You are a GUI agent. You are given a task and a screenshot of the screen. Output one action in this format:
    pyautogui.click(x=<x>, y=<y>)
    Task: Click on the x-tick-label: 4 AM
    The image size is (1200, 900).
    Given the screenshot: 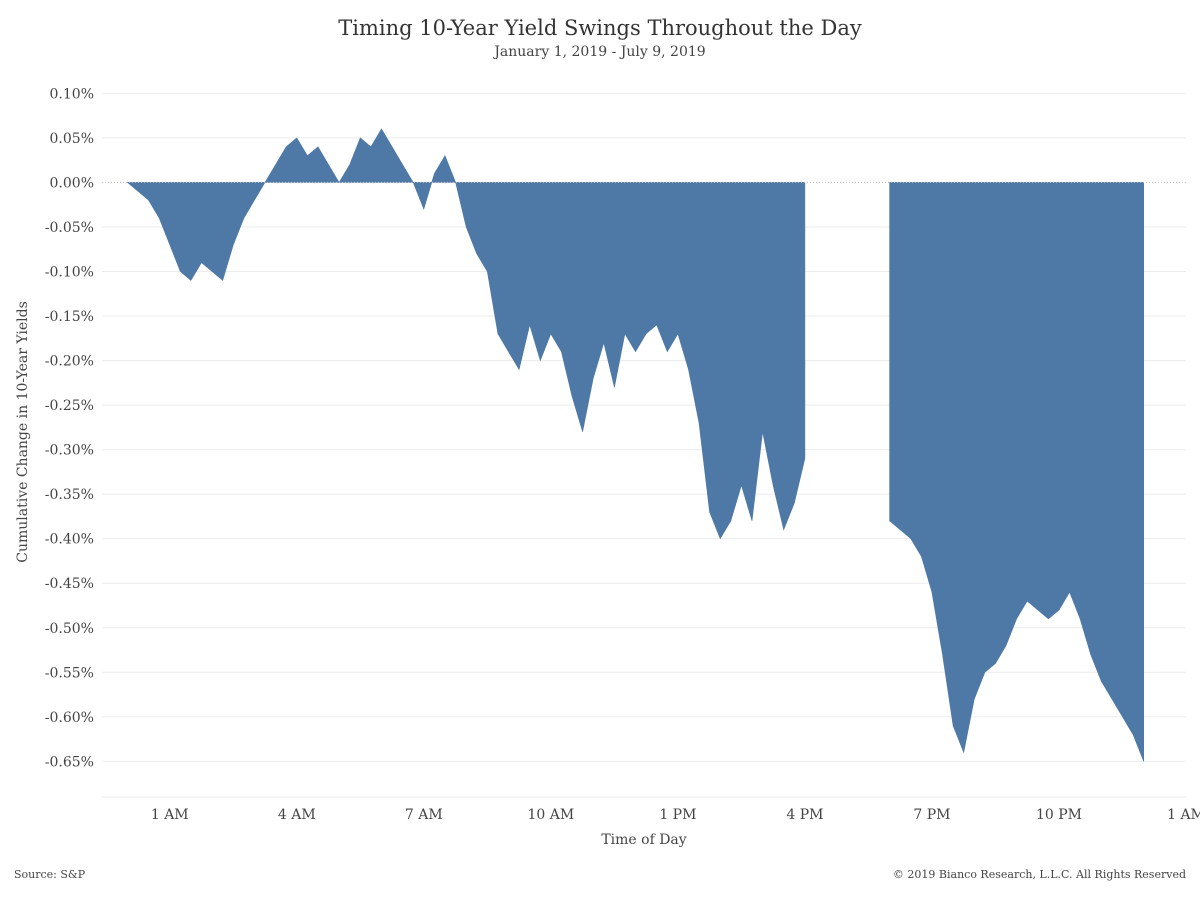 What is the action you would take?
    pyautogui.click(x=297, y=815)
    